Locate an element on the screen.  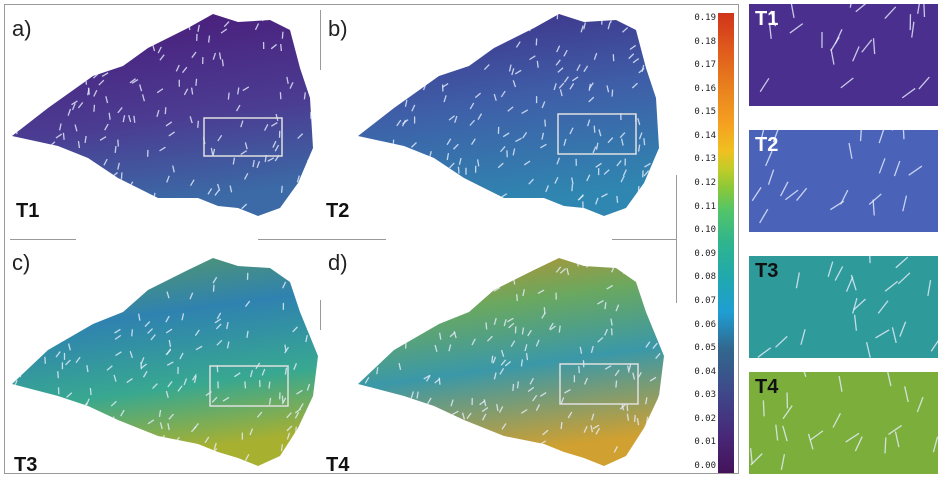
zoom-label: T3 is located at coordinates (767, 271).